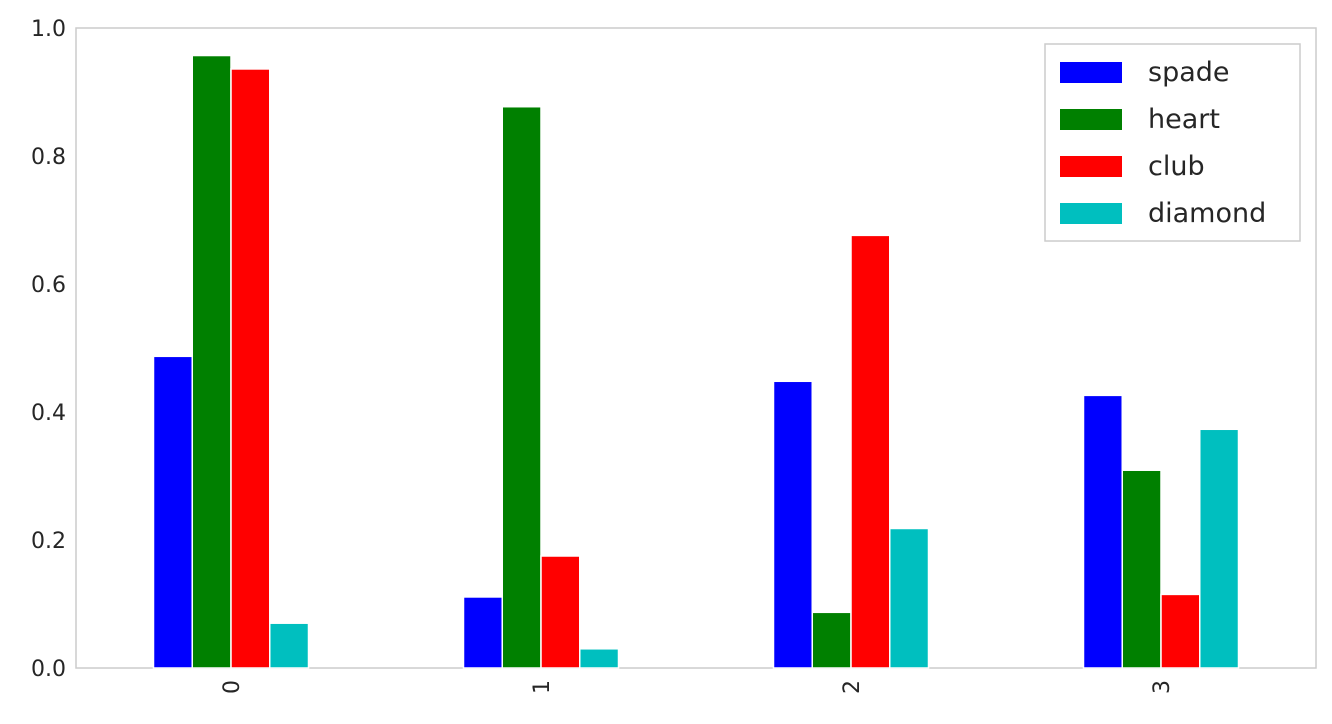  Describe the element at coordinates (1207, 213) in the screenshot. I see `legend-label-diamond: diamond` at that location.